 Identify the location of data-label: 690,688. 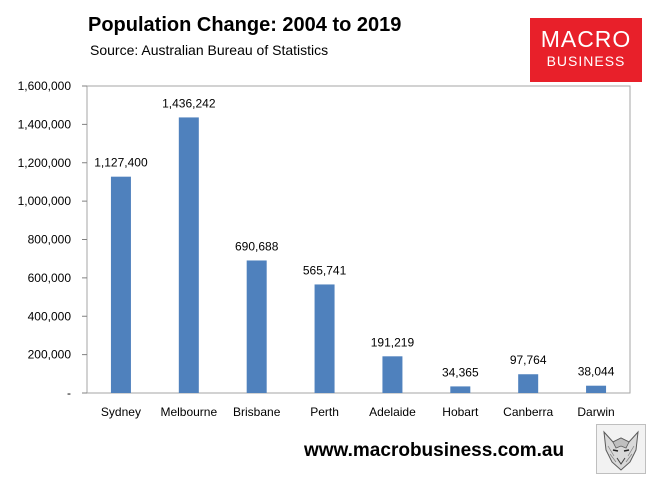
(257, 246).